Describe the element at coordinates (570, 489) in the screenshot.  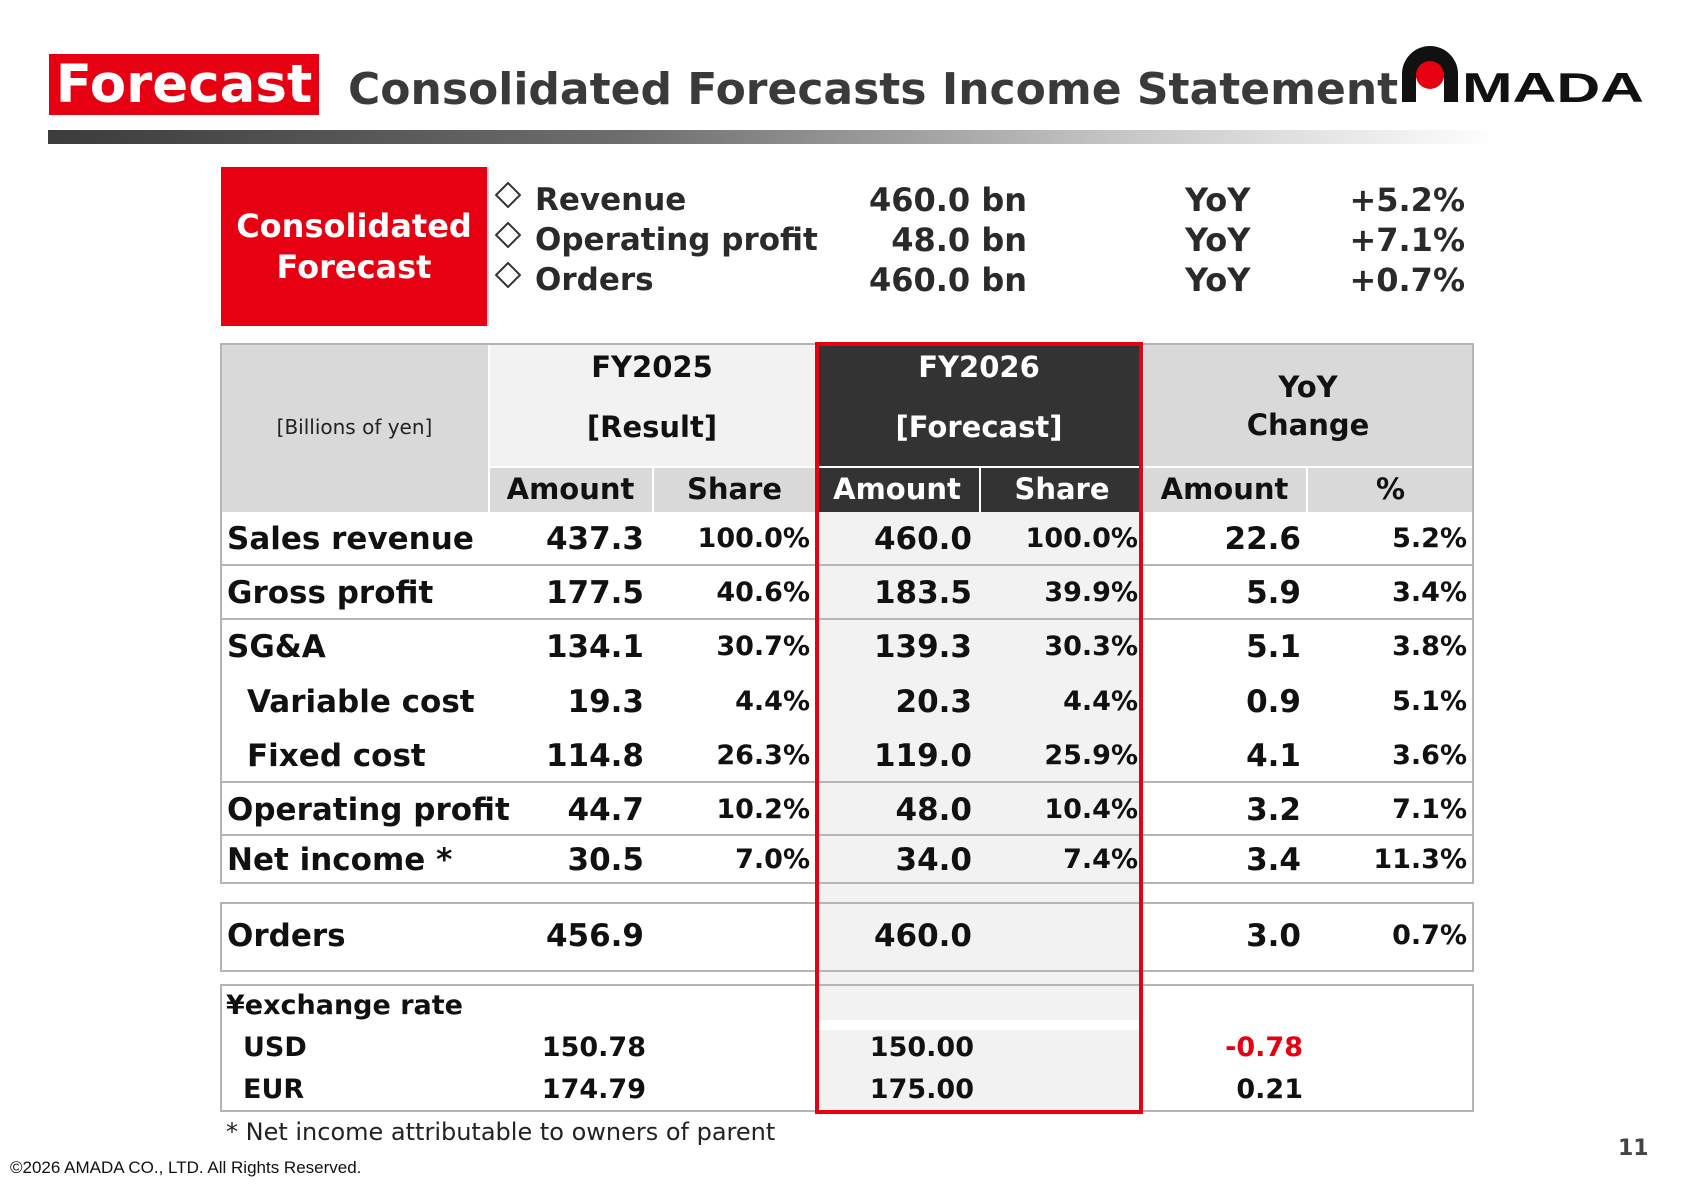
I see `col-fy2025-amount: Amount` at that location.